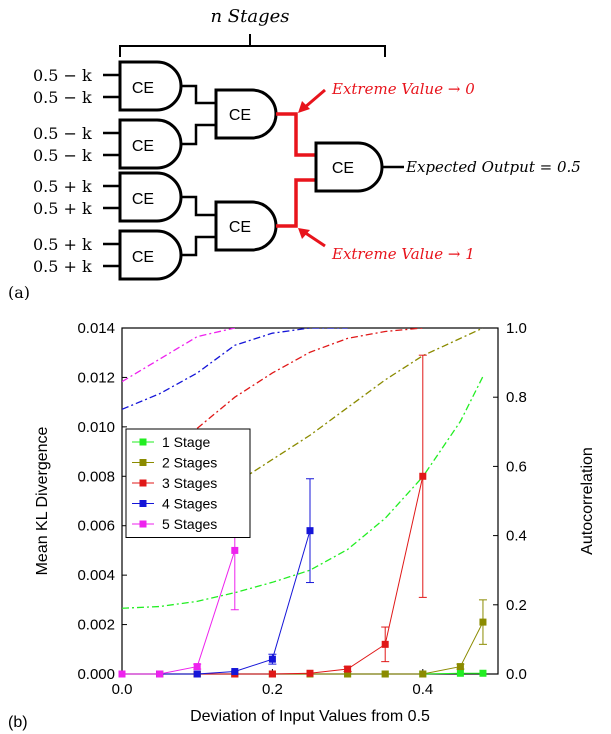  I want to click on stage-wires, so click(198, 170).